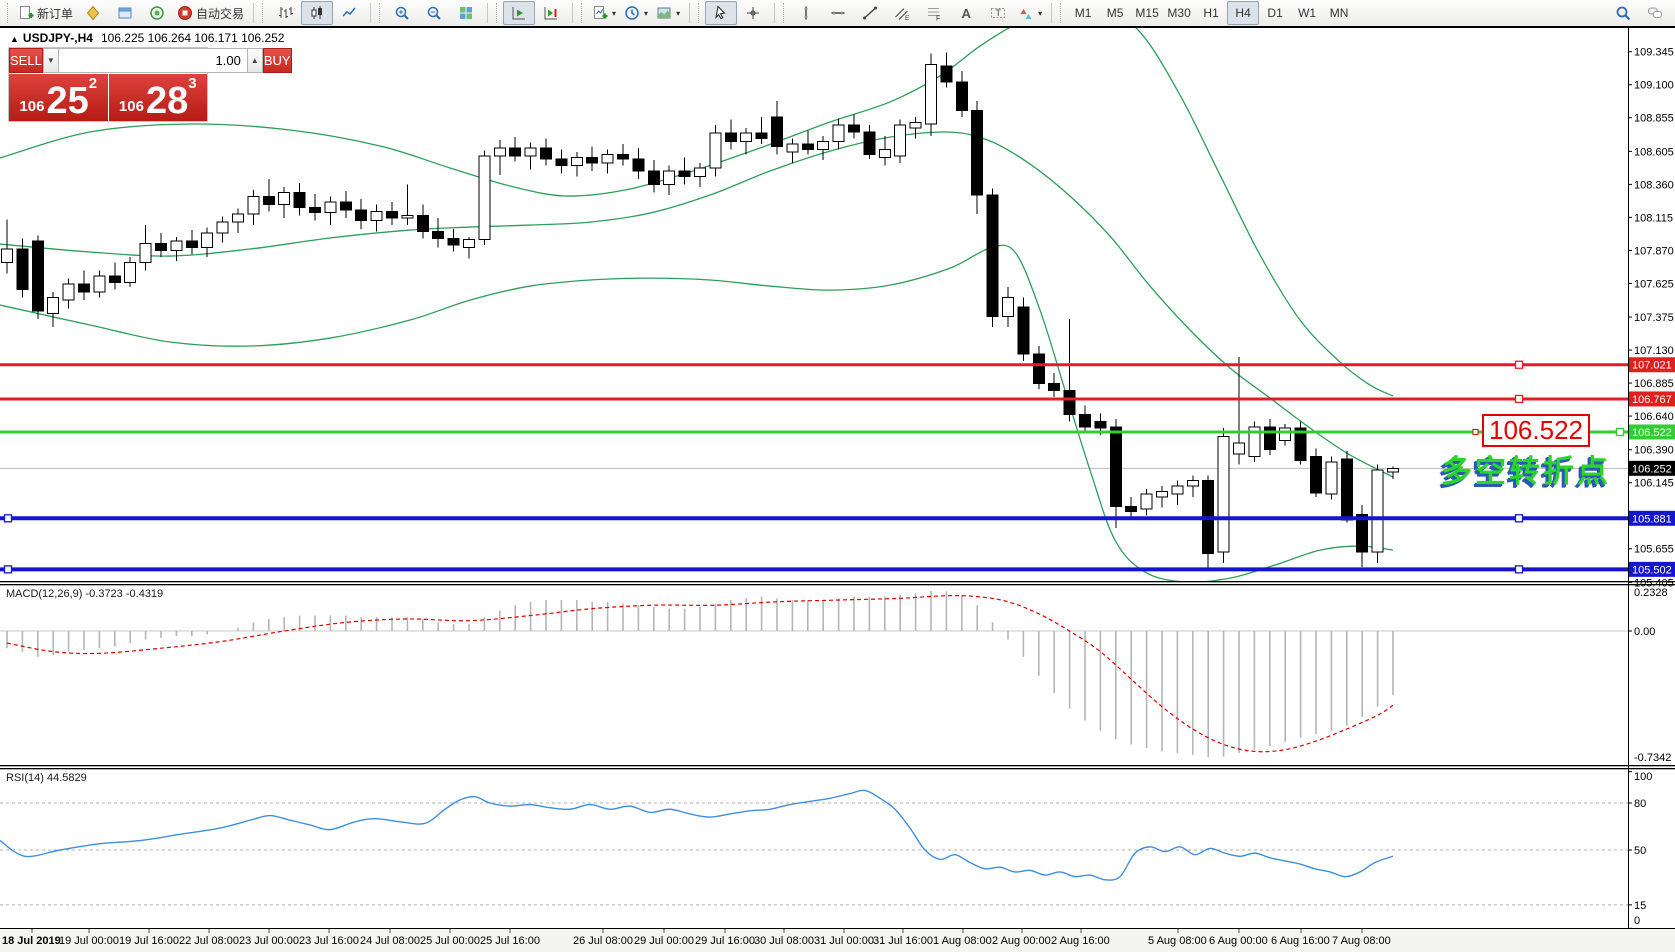 This screenshot has height=952, width=1675. I want to click on collapse-panel-icon: ▲, so click(14, 39).